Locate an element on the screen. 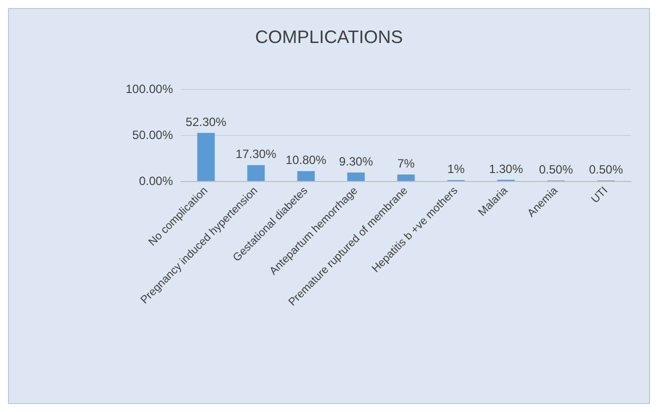 Image resolution: width=658 pixels, height=412 pixels. y-tick-label: 0.00% is located at coordinates (156, 181).